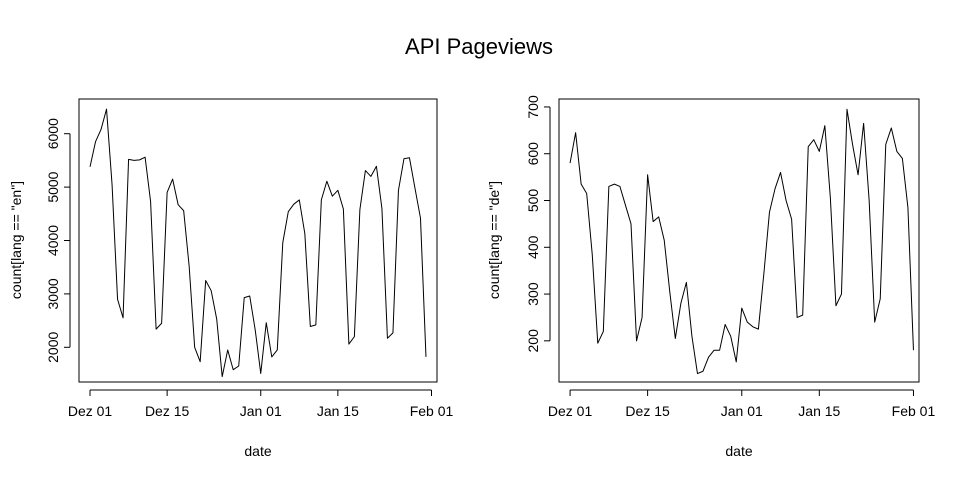  What do you see at coordinates (53, 240) in the screenshot?
I see `y-tick-label: 4000` at bounding box center [53, 240].